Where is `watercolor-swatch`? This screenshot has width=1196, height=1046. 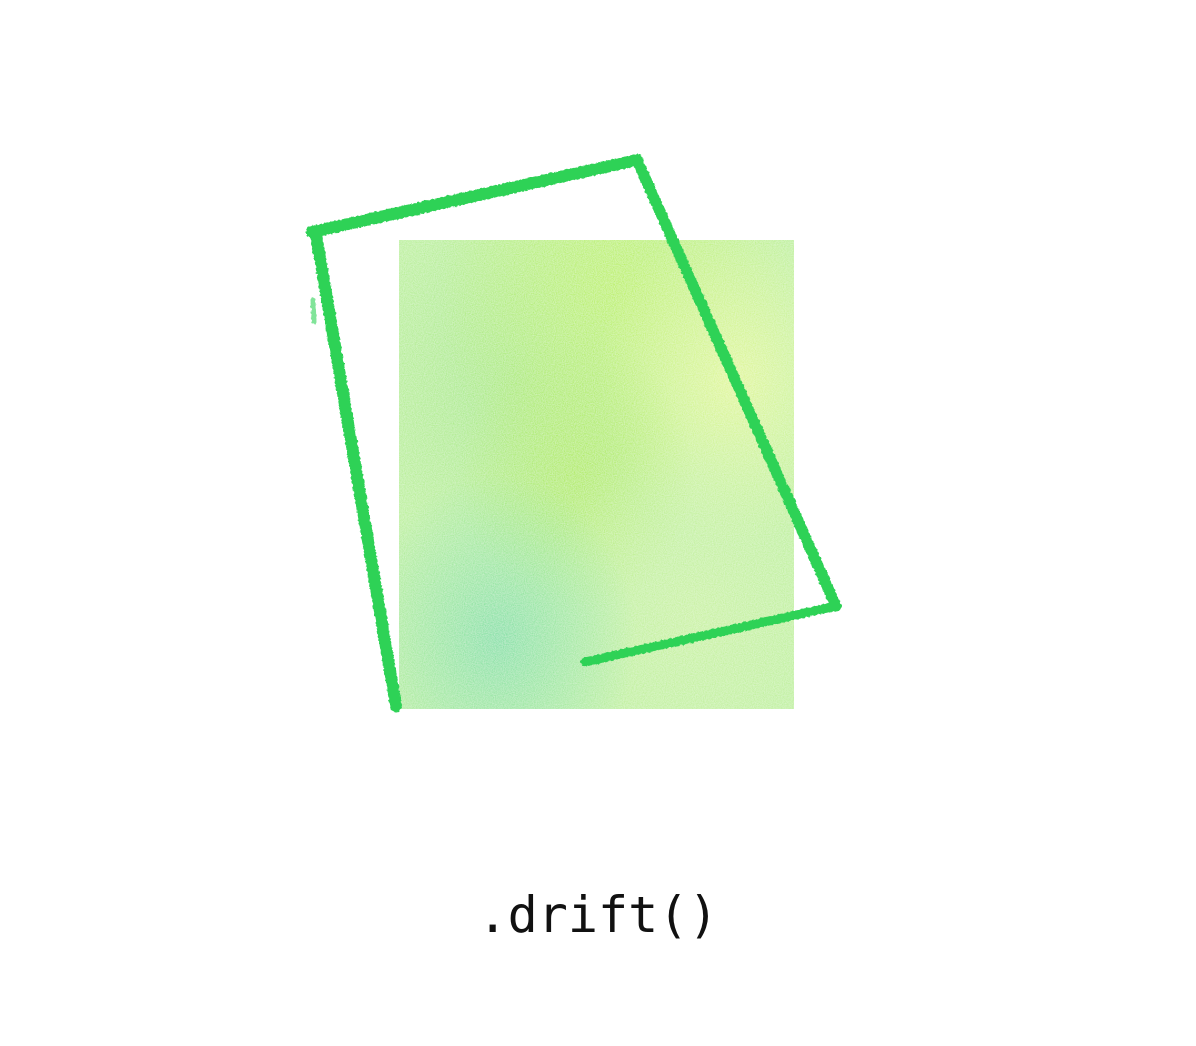 watercolor-swatch is located at coordinates (596, 474).